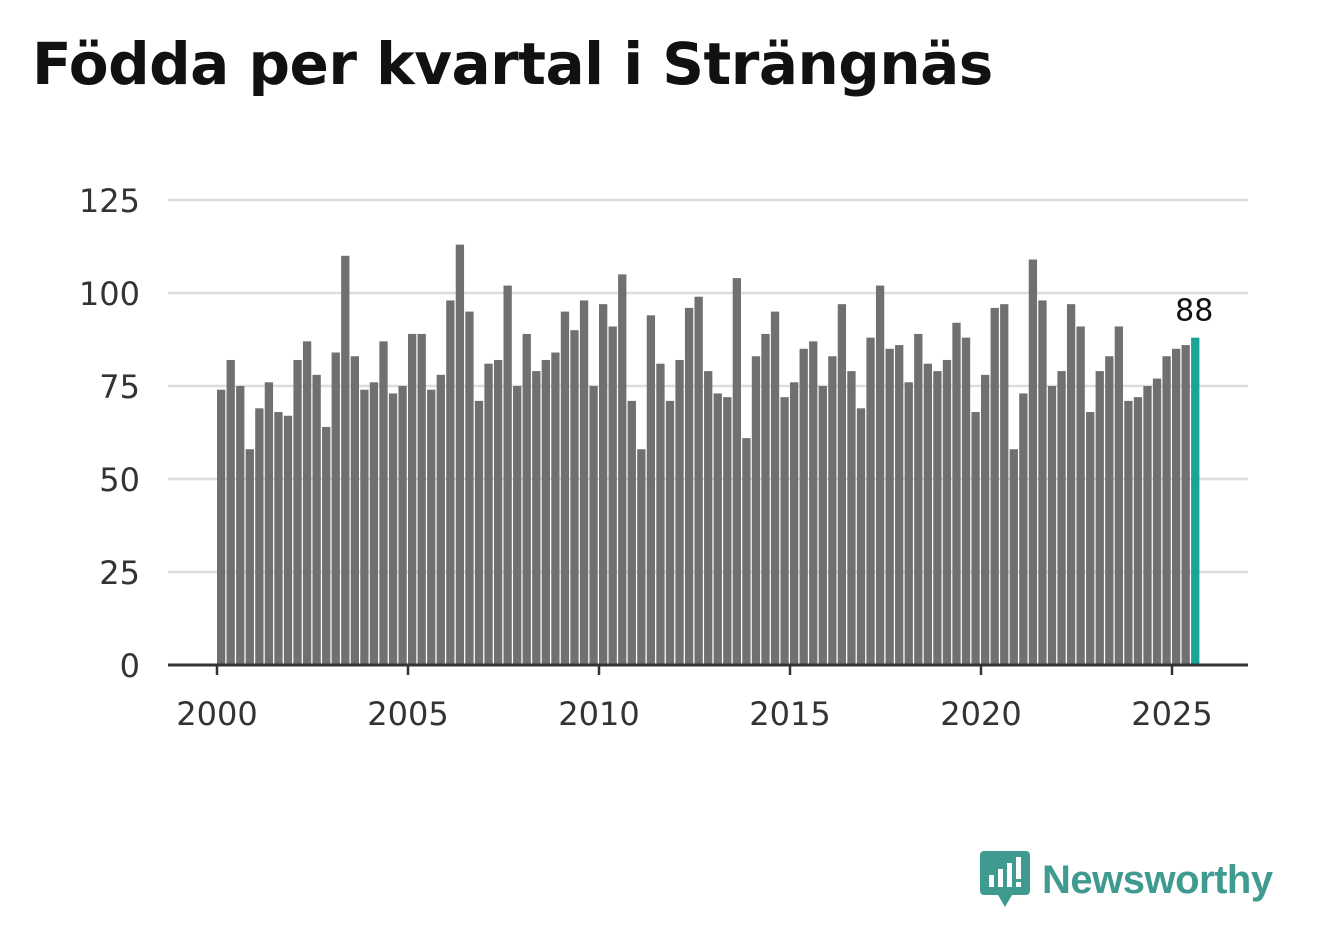 The image size is (1322, 939). What do you see at coordinates (119, 387) in the screenshot?
I see `y-tick-label: 75` at bounding box center [119, 387].